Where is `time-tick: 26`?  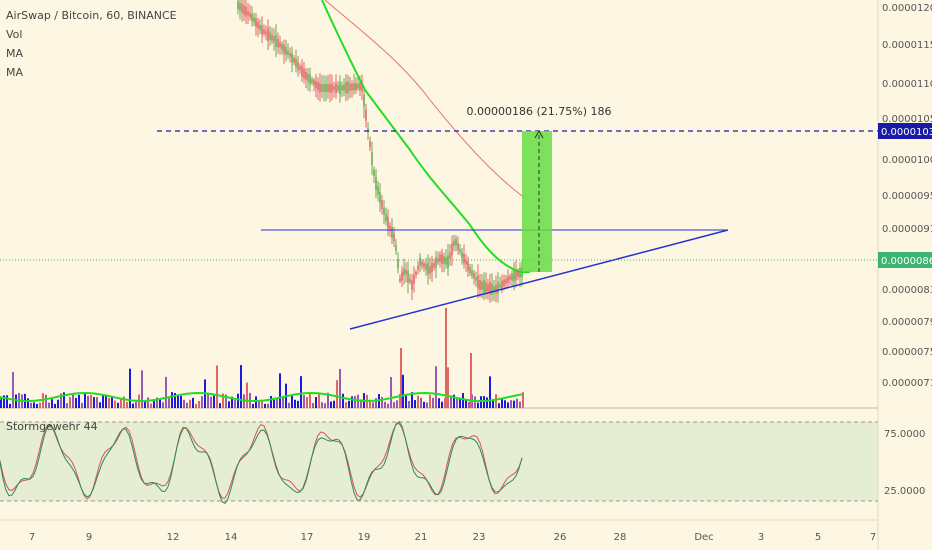
time-tick: 26 is located at coordinates (560, 537).